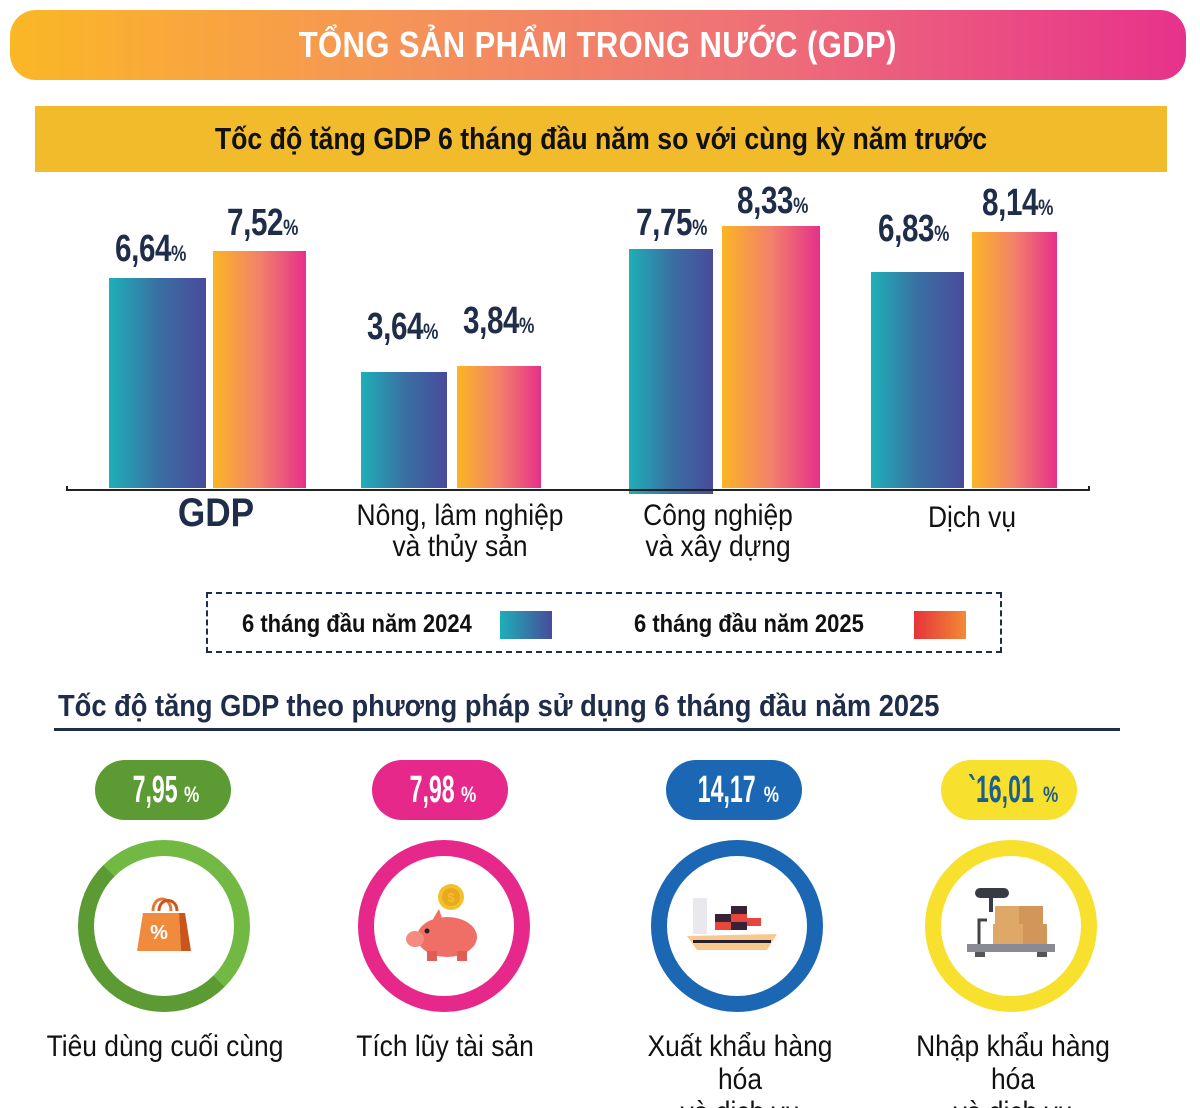  Describe the element at coordinates (917, 380) in the screenshot. I see `bar-services-2024` at that location.